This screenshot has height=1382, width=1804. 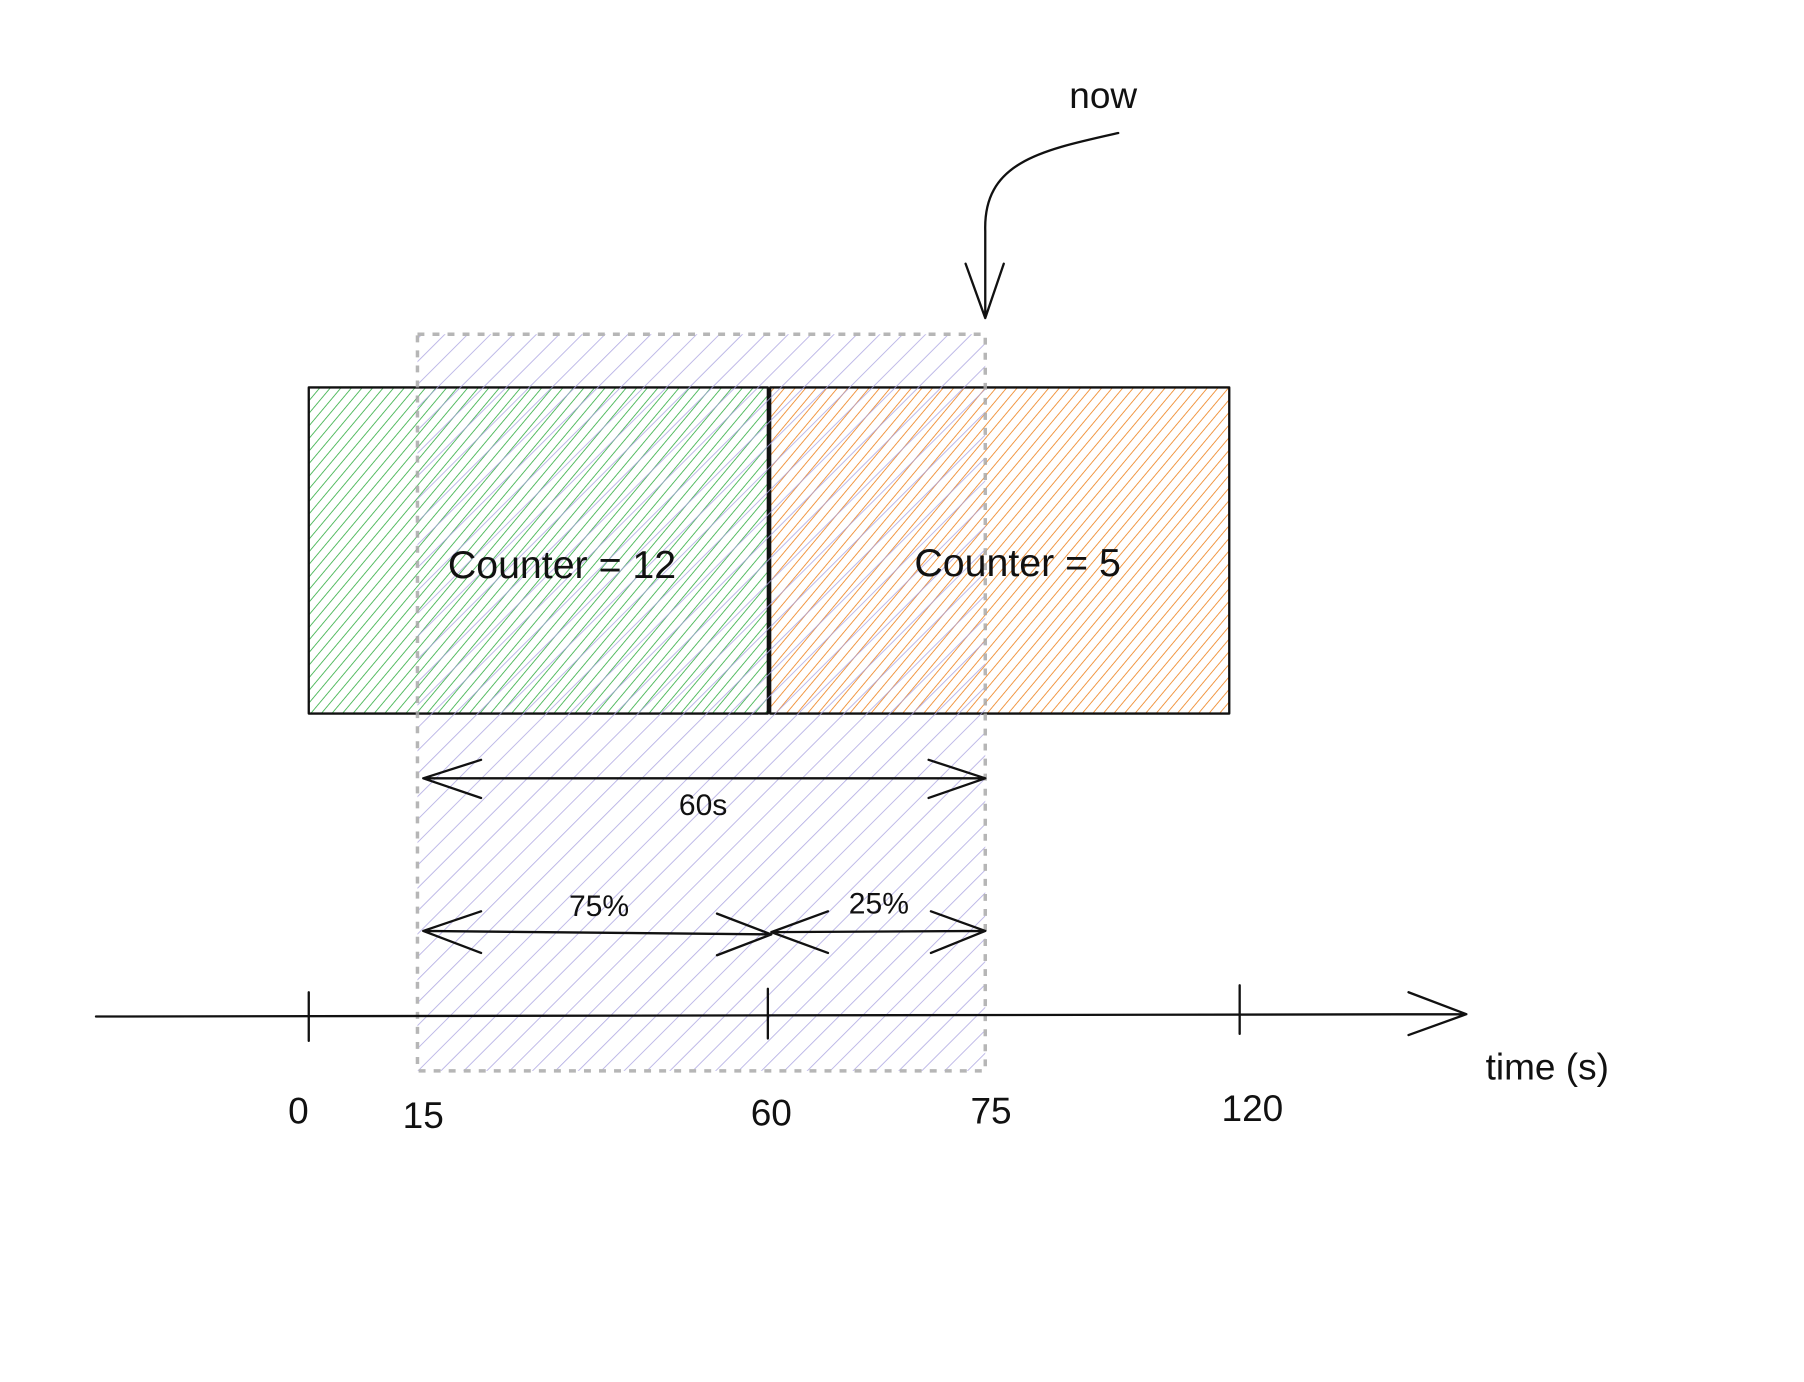 What do you see at coordinates (1103, 95) in the screenshot?
I see `now-label: now` at bounding box center [1103, 95].